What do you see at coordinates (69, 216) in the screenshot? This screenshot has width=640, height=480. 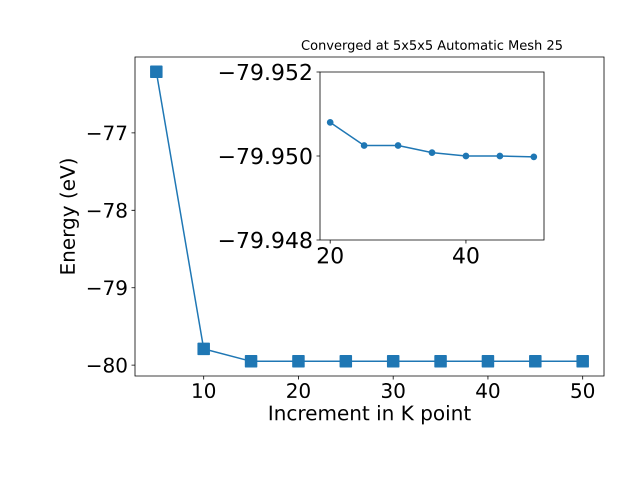 I see `y-axis-title: Energy (eV)` at bounding box center [69, 216].